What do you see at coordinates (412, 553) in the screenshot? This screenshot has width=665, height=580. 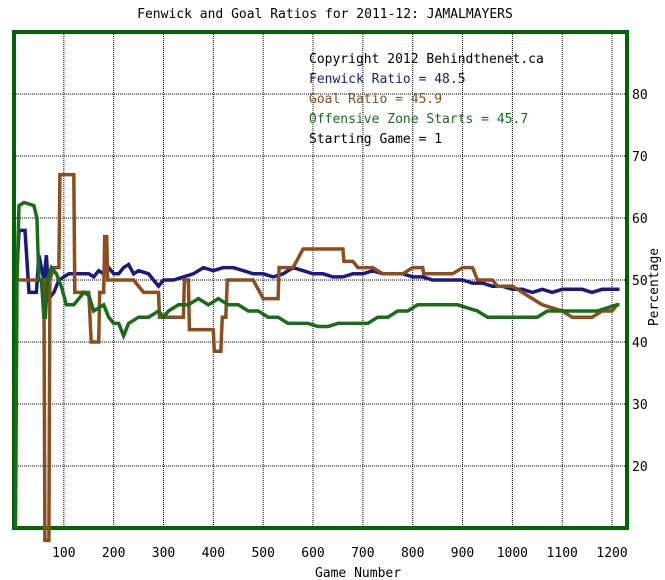 I see `x-tick-label: 800` at bounding box center [412, 553].